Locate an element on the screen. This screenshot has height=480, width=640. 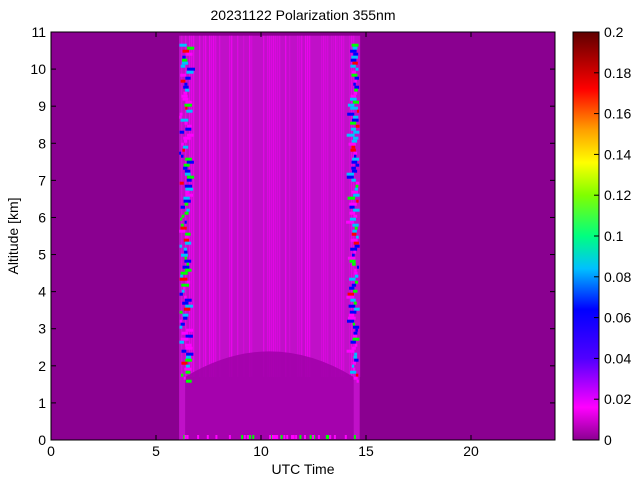
boundary-layer-region is located at coordinates (269, 395).